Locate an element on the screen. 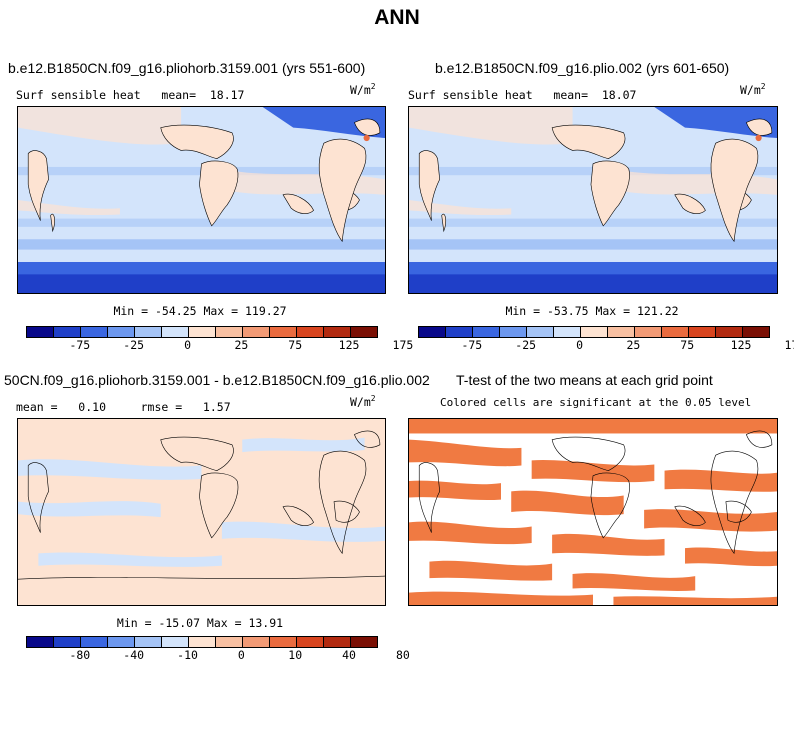 The height and width of the screenshot is (733, 794). panel-3-subtitle: mean = 0.10 rmse = 1.57 is located at coordinates (123, 407).